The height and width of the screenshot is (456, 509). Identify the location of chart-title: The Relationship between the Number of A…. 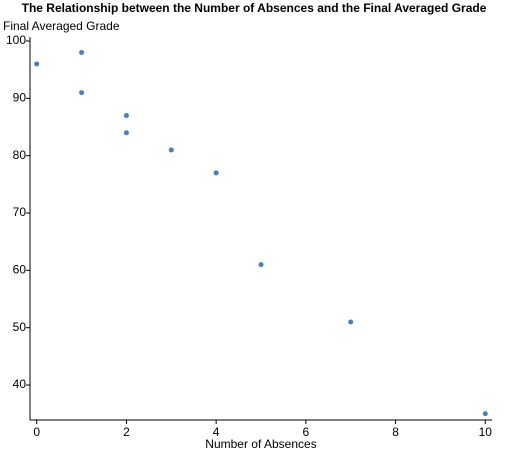
(254, 8).